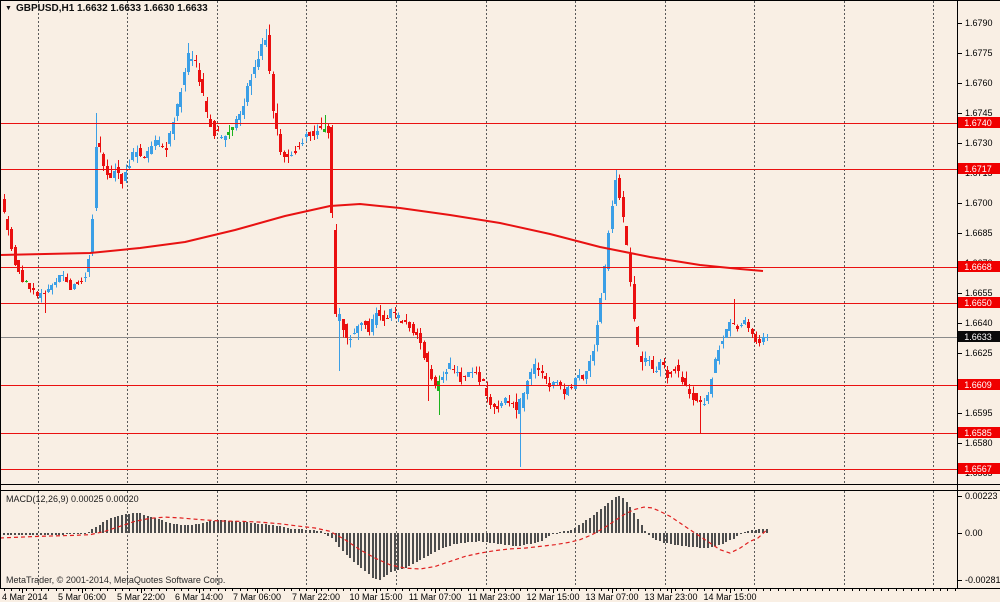  What do you see at coordinates (979, 293) in the screenshot?
I see `svg-text: 1.6655` at bounding box center [979, 293].